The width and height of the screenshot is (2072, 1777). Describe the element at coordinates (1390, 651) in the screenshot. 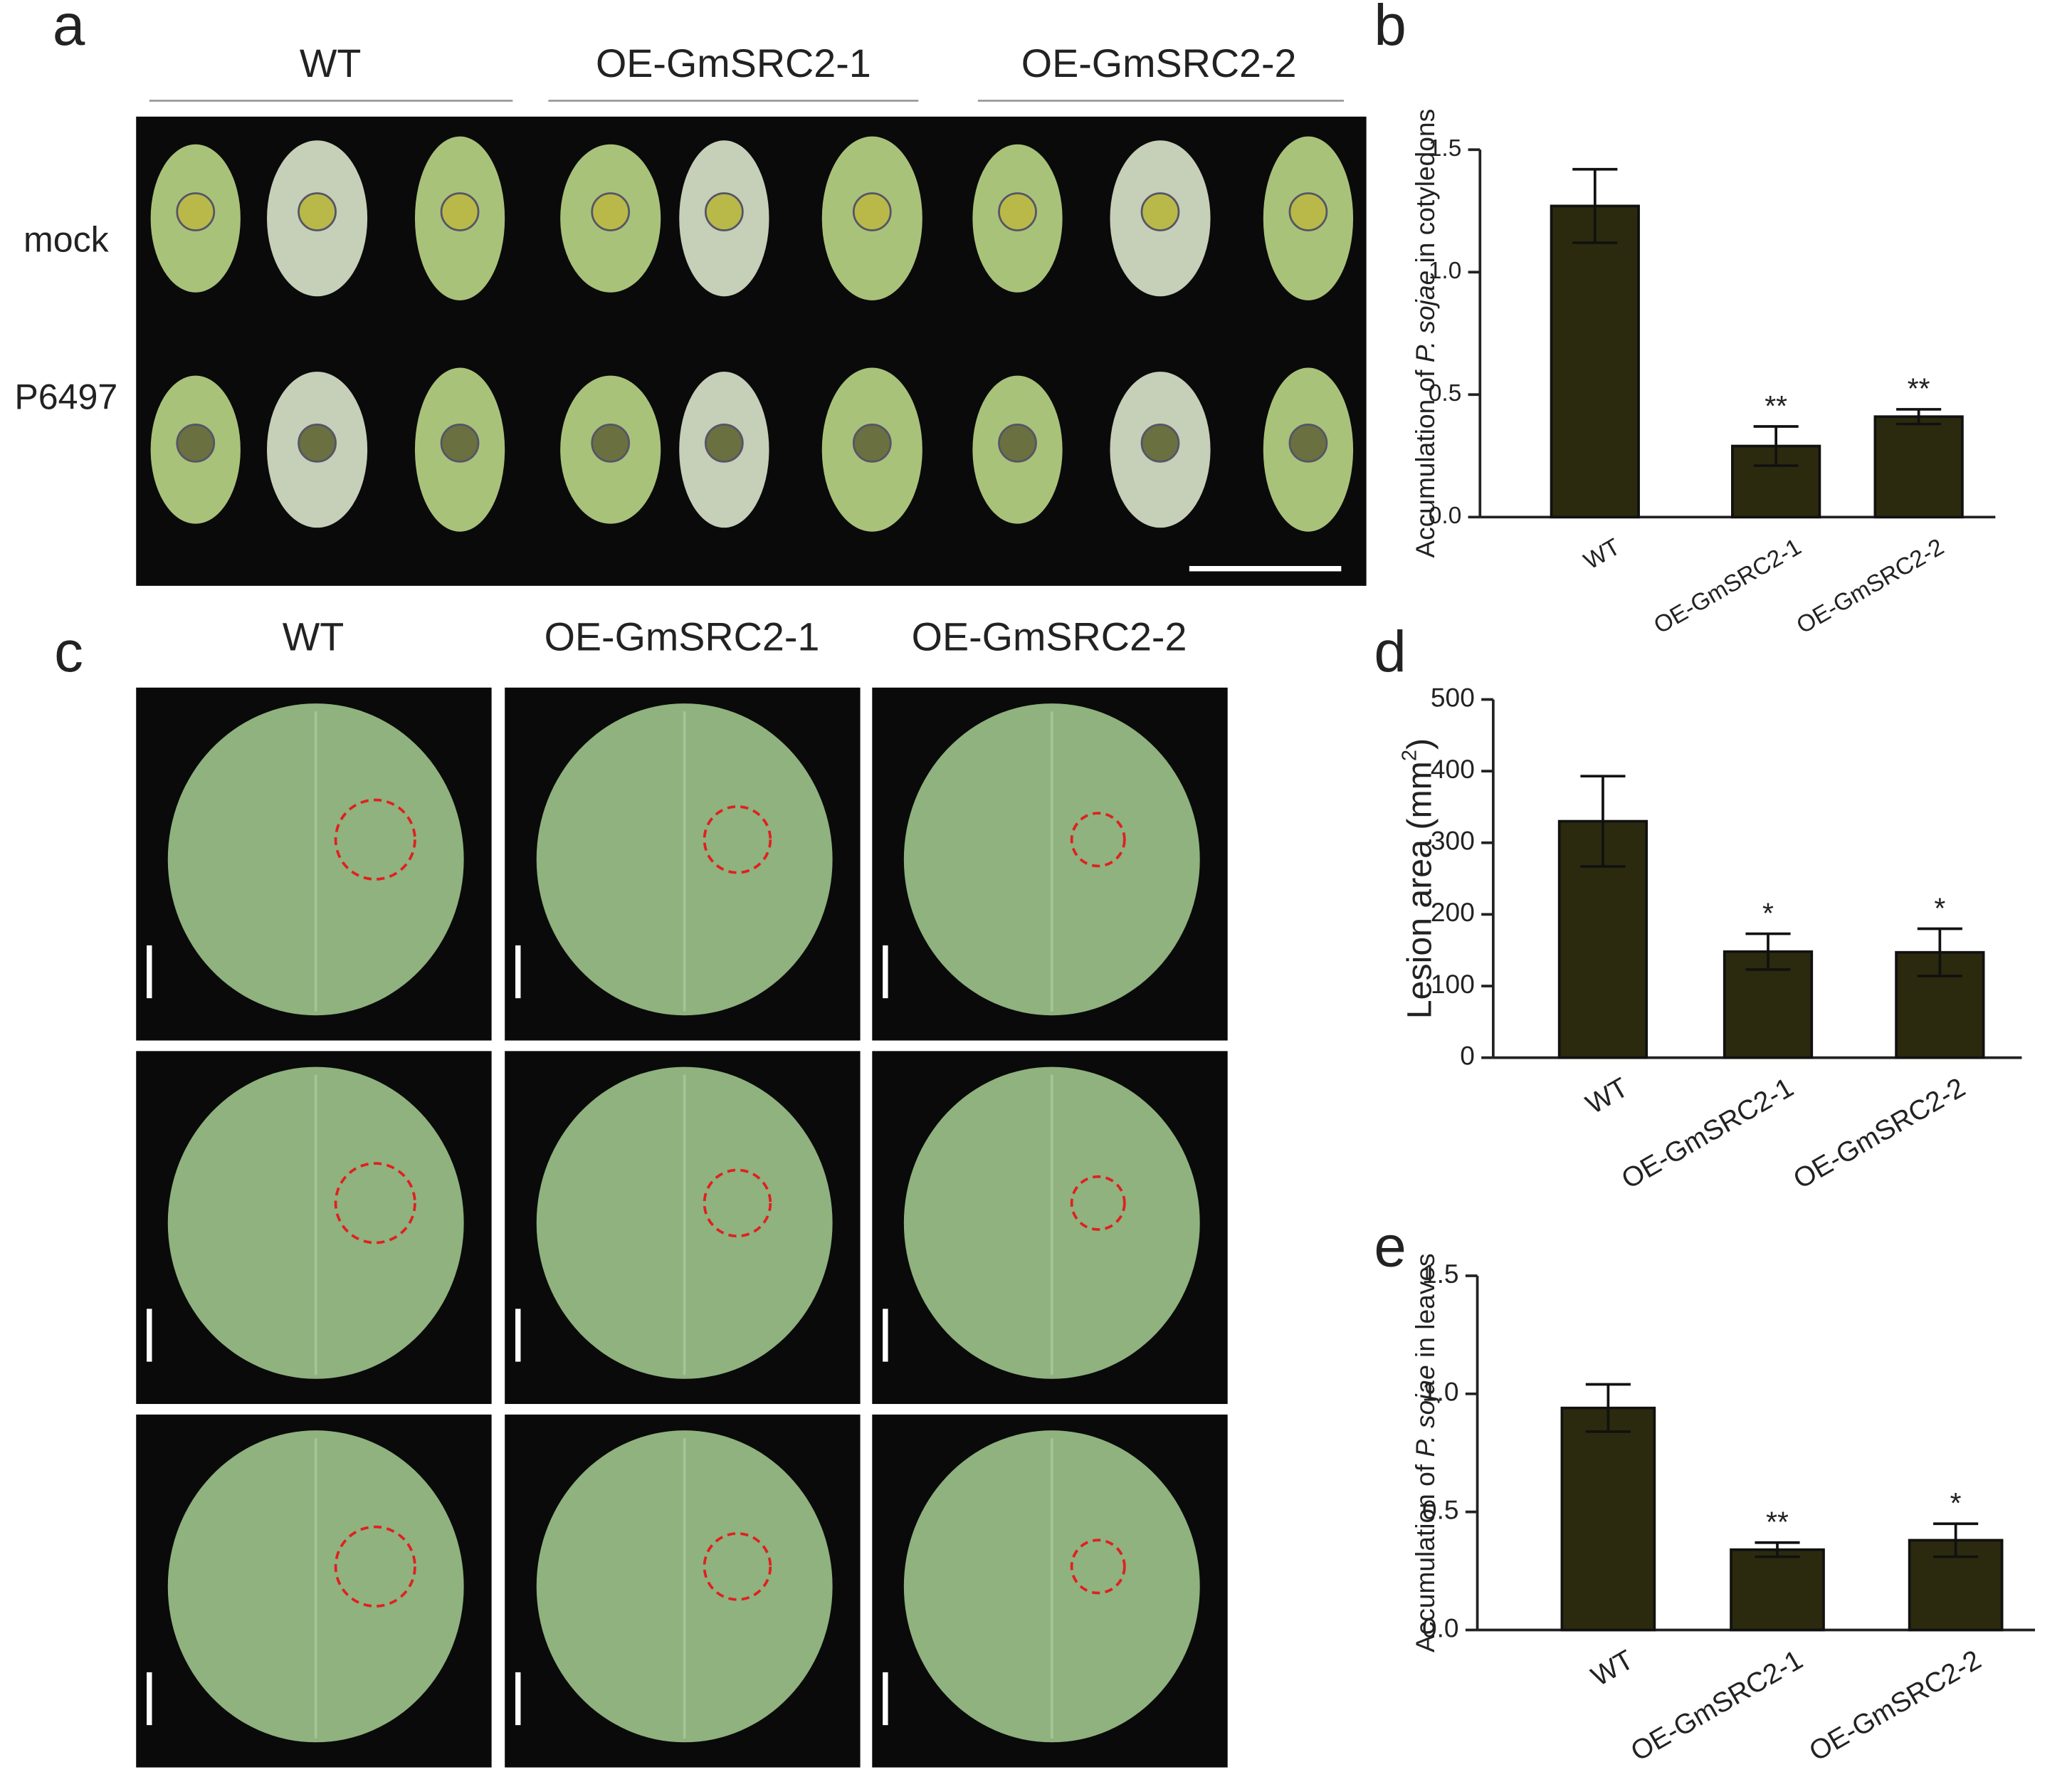

I see `panel-label: d` at that location.